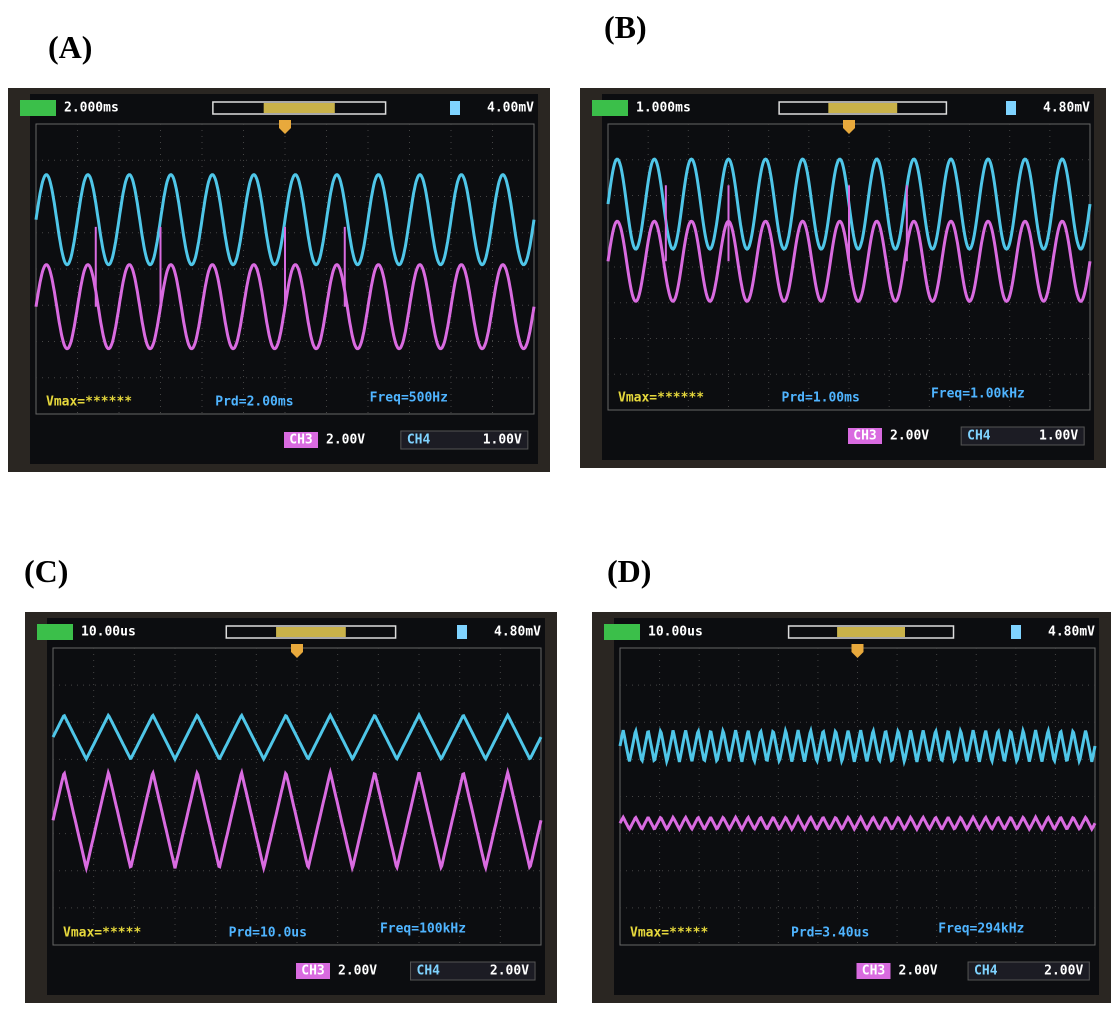 The image size is (1111, 1015). I want to click on frequency-readout: Freq=1.00kHz, so click(978, 394).